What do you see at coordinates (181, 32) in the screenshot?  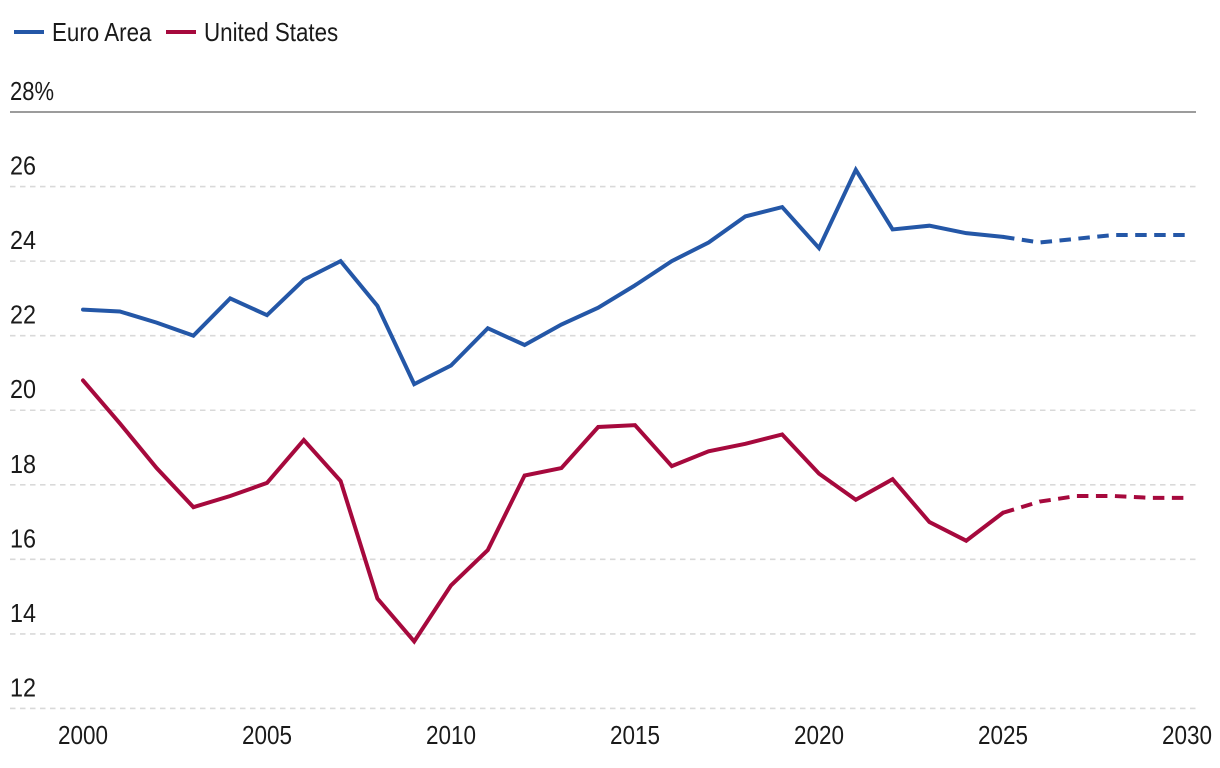 I see `legend-swatch-united-states` at bounding box center [181, 32].